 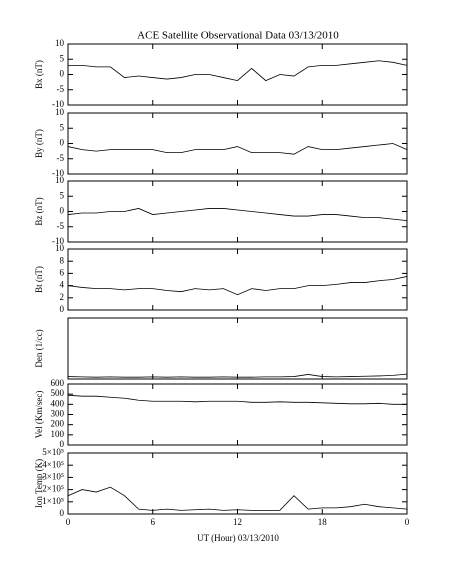 I want to click on y-axis-label: Den (1/cc), so click(x=39, y=348).